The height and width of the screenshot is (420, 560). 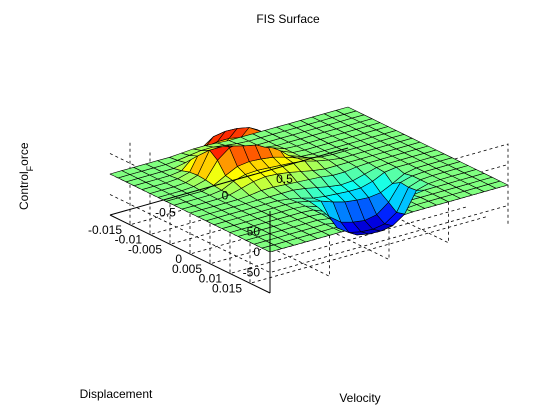 I want to click on z-tick-label: -50, so click(x=252, y=273).